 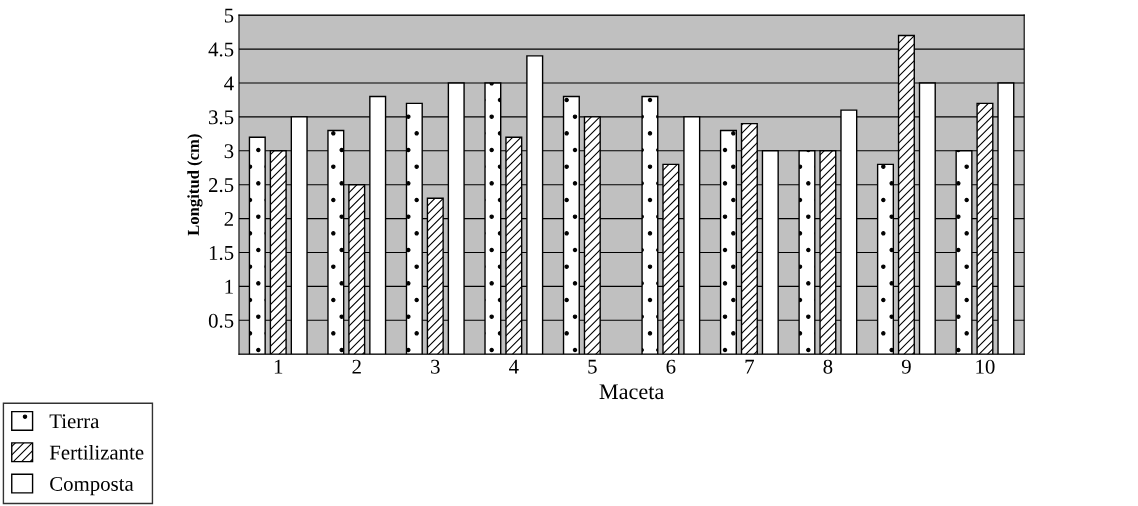 What do you see at coordinates (356, 366) in the screenshot?
I see `x-tick-label: 2` at bounding box center [356, 366].